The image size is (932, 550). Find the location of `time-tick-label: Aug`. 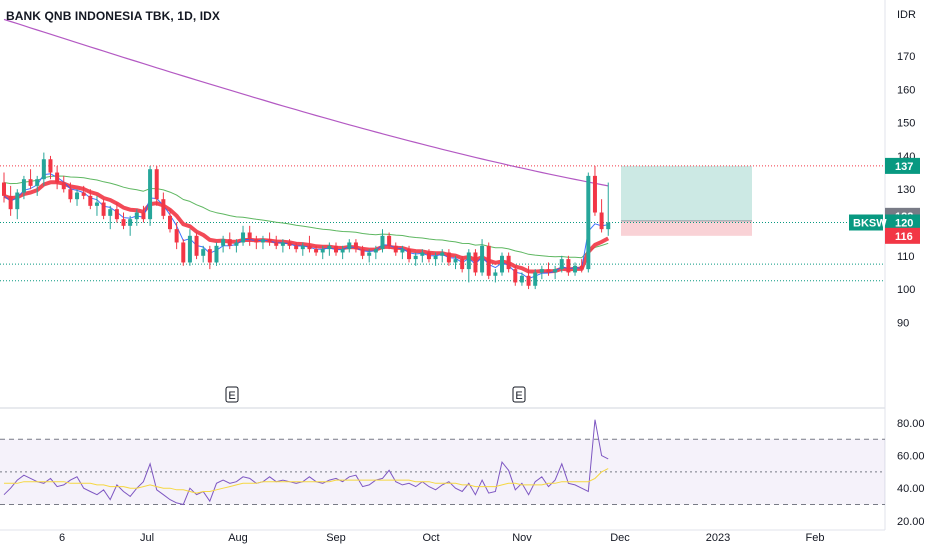

time-tick-label: Aug is located at coordinates (238, 538).